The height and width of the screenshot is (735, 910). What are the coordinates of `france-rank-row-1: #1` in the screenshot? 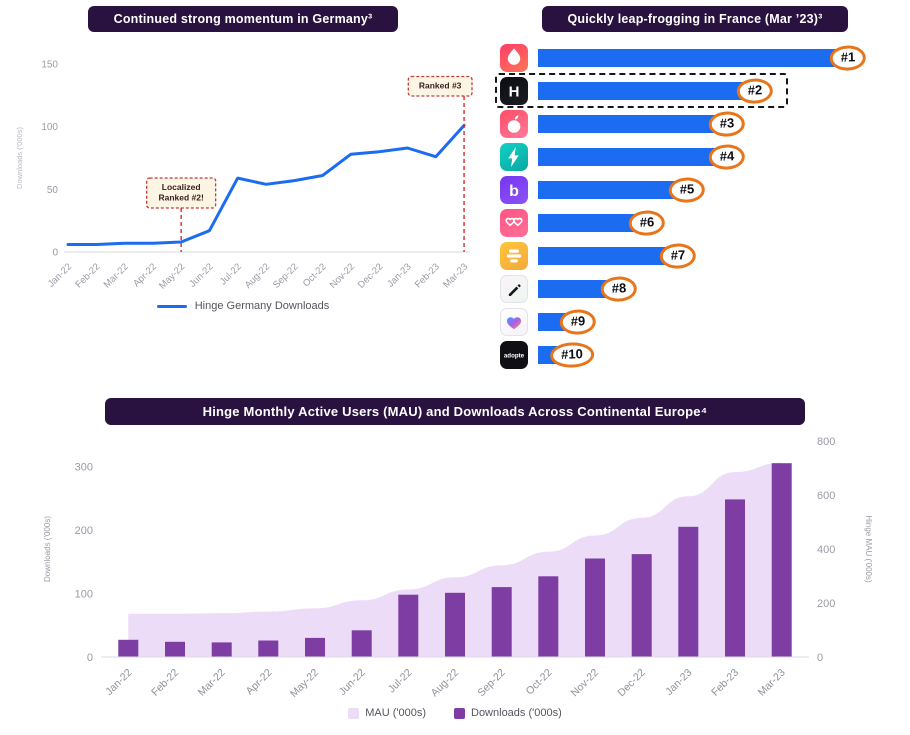 It's located at (702, 58).